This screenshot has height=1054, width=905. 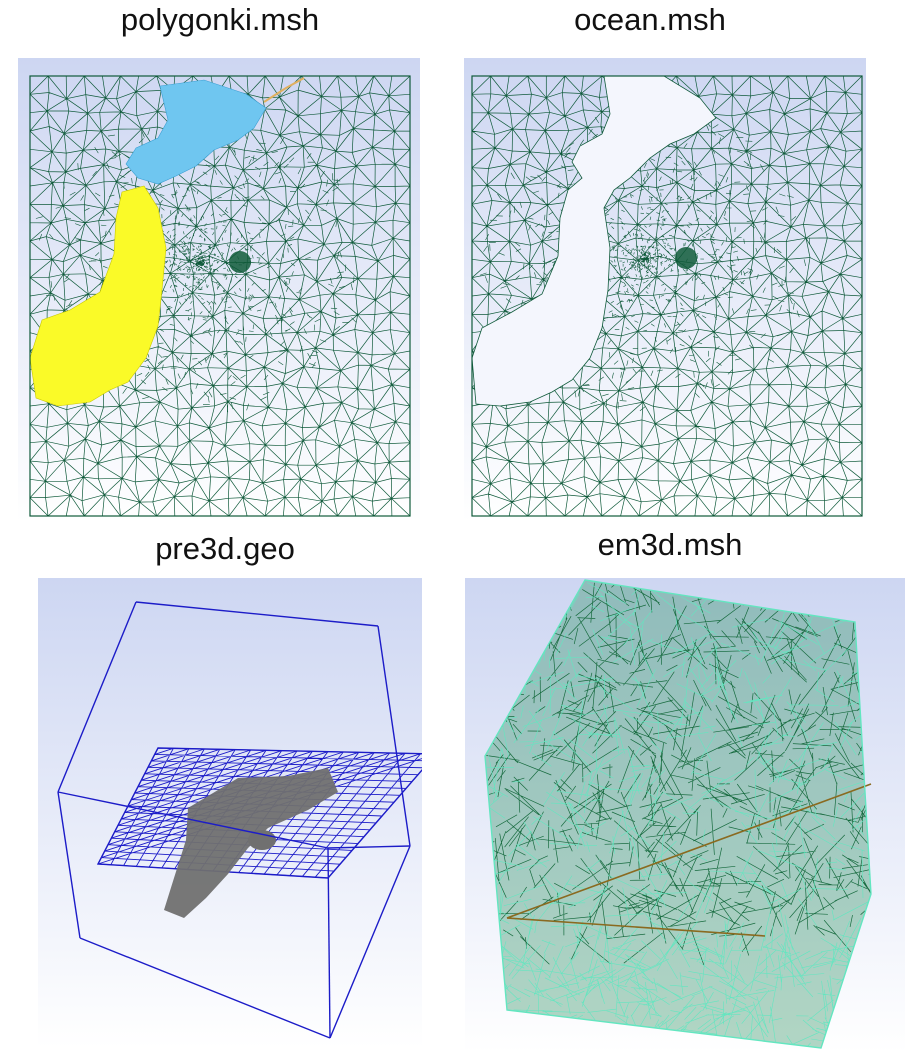 I want to click on north-island-chain, so click(x=284, y=90).